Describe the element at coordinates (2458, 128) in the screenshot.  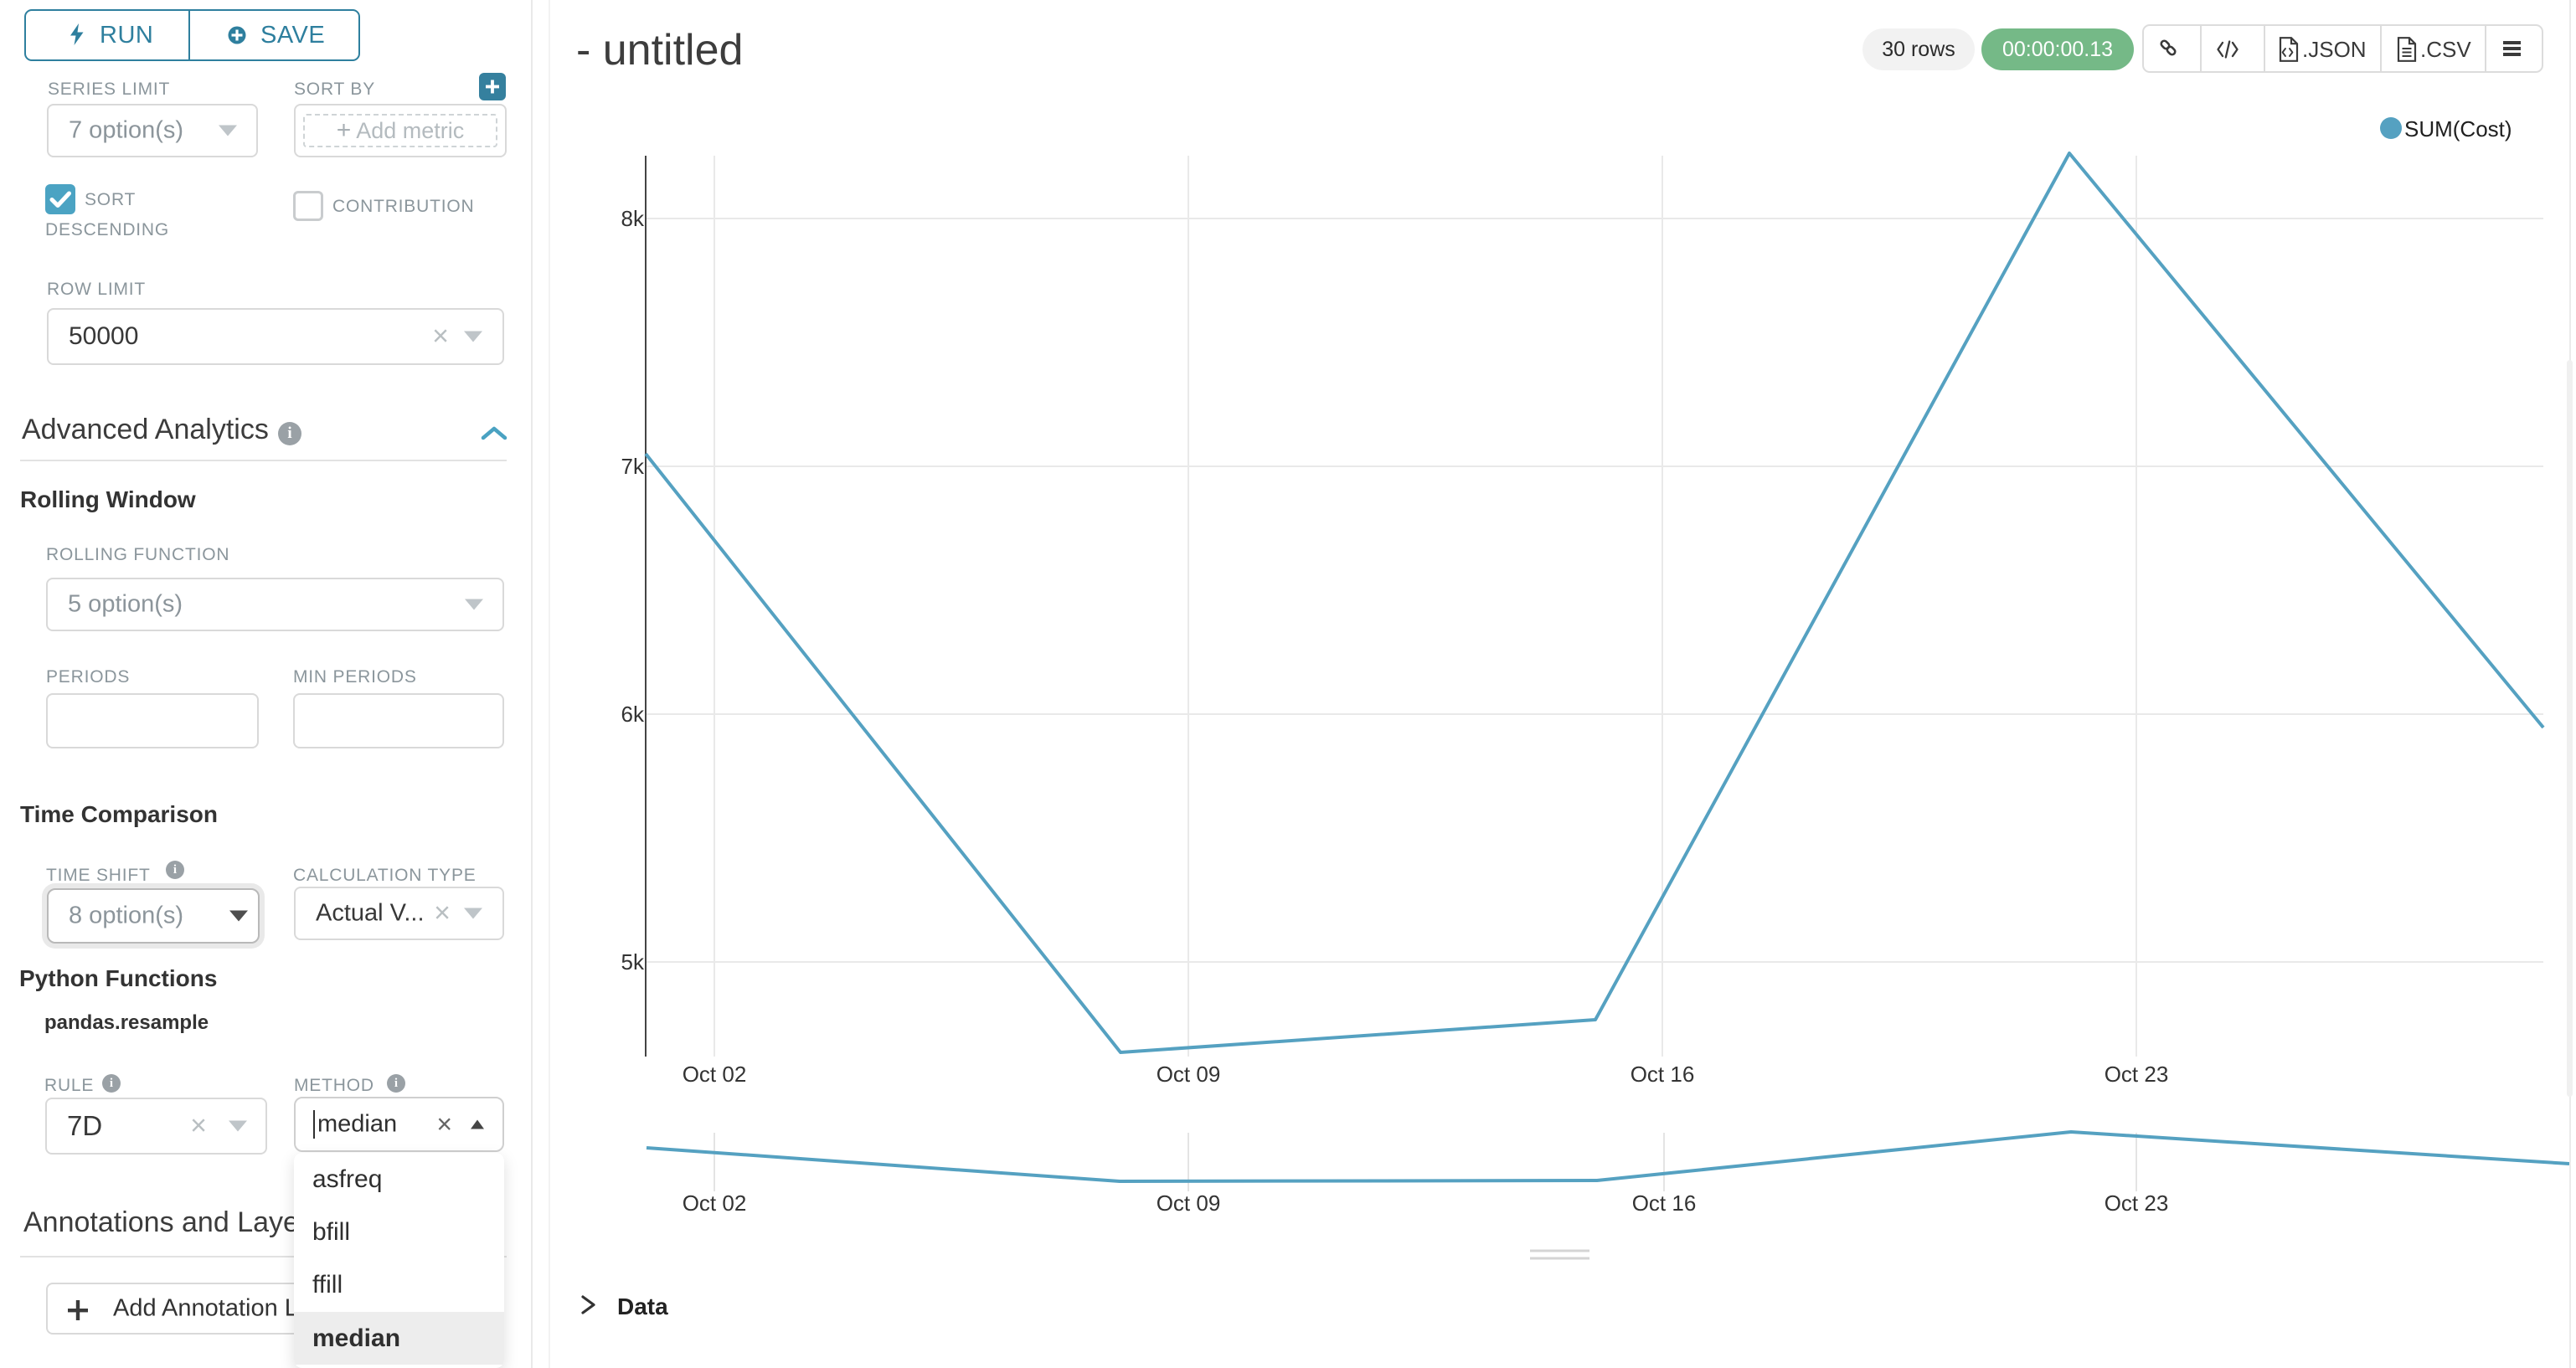
I see `svg-text: SUM(Cost)` at that location.